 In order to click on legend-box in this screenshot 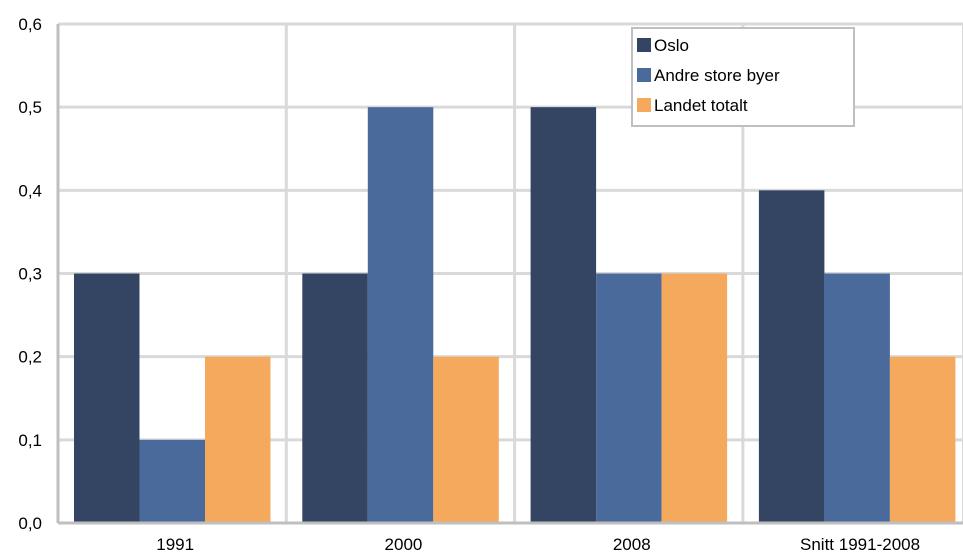, I will do `click(743, 77)`.